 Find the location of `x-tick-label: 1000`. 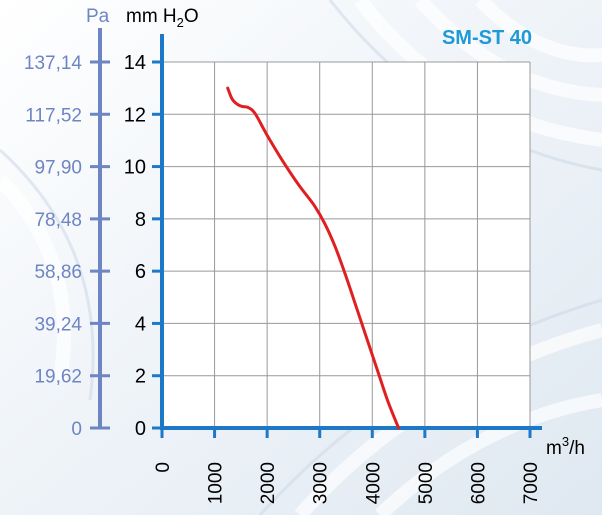

x-tick-label: 1000 is located at coordinates (216, 483).